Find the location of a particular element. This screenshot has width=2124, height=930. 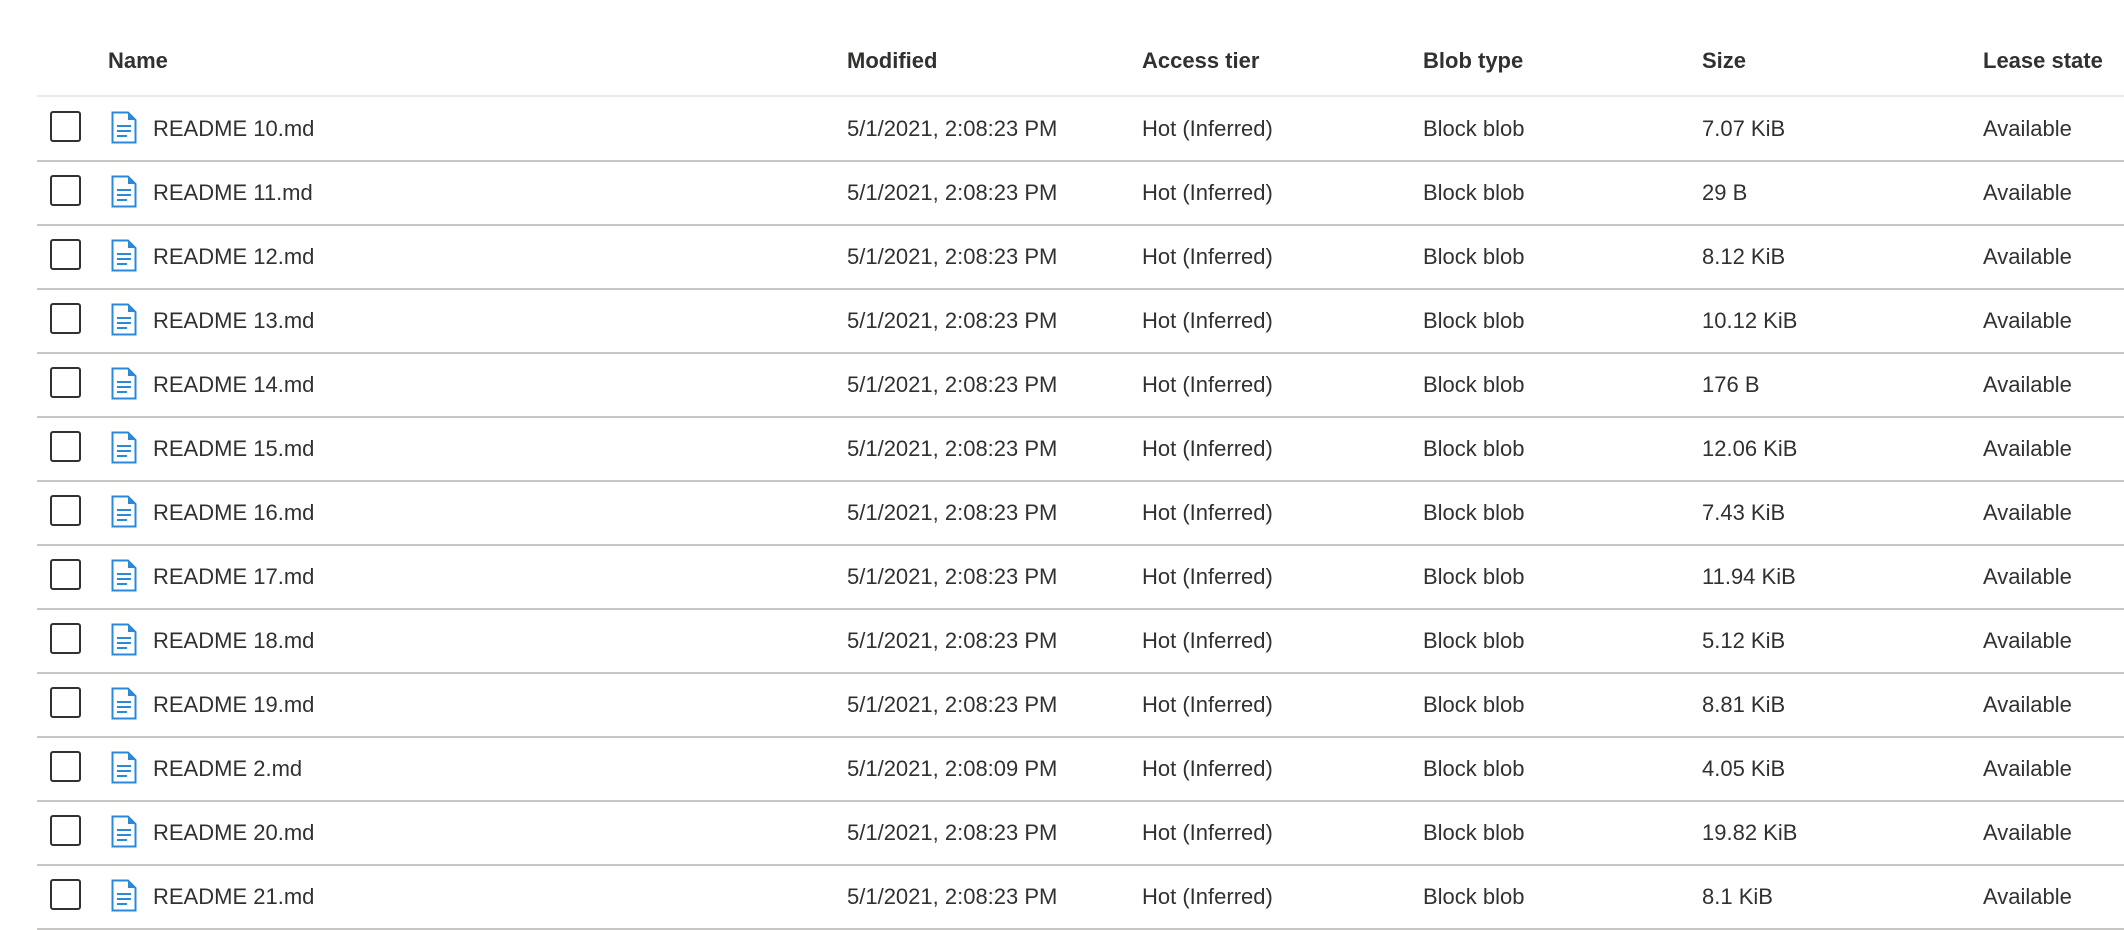

blob-name: README 21.md is located at coordinates (234, 896).